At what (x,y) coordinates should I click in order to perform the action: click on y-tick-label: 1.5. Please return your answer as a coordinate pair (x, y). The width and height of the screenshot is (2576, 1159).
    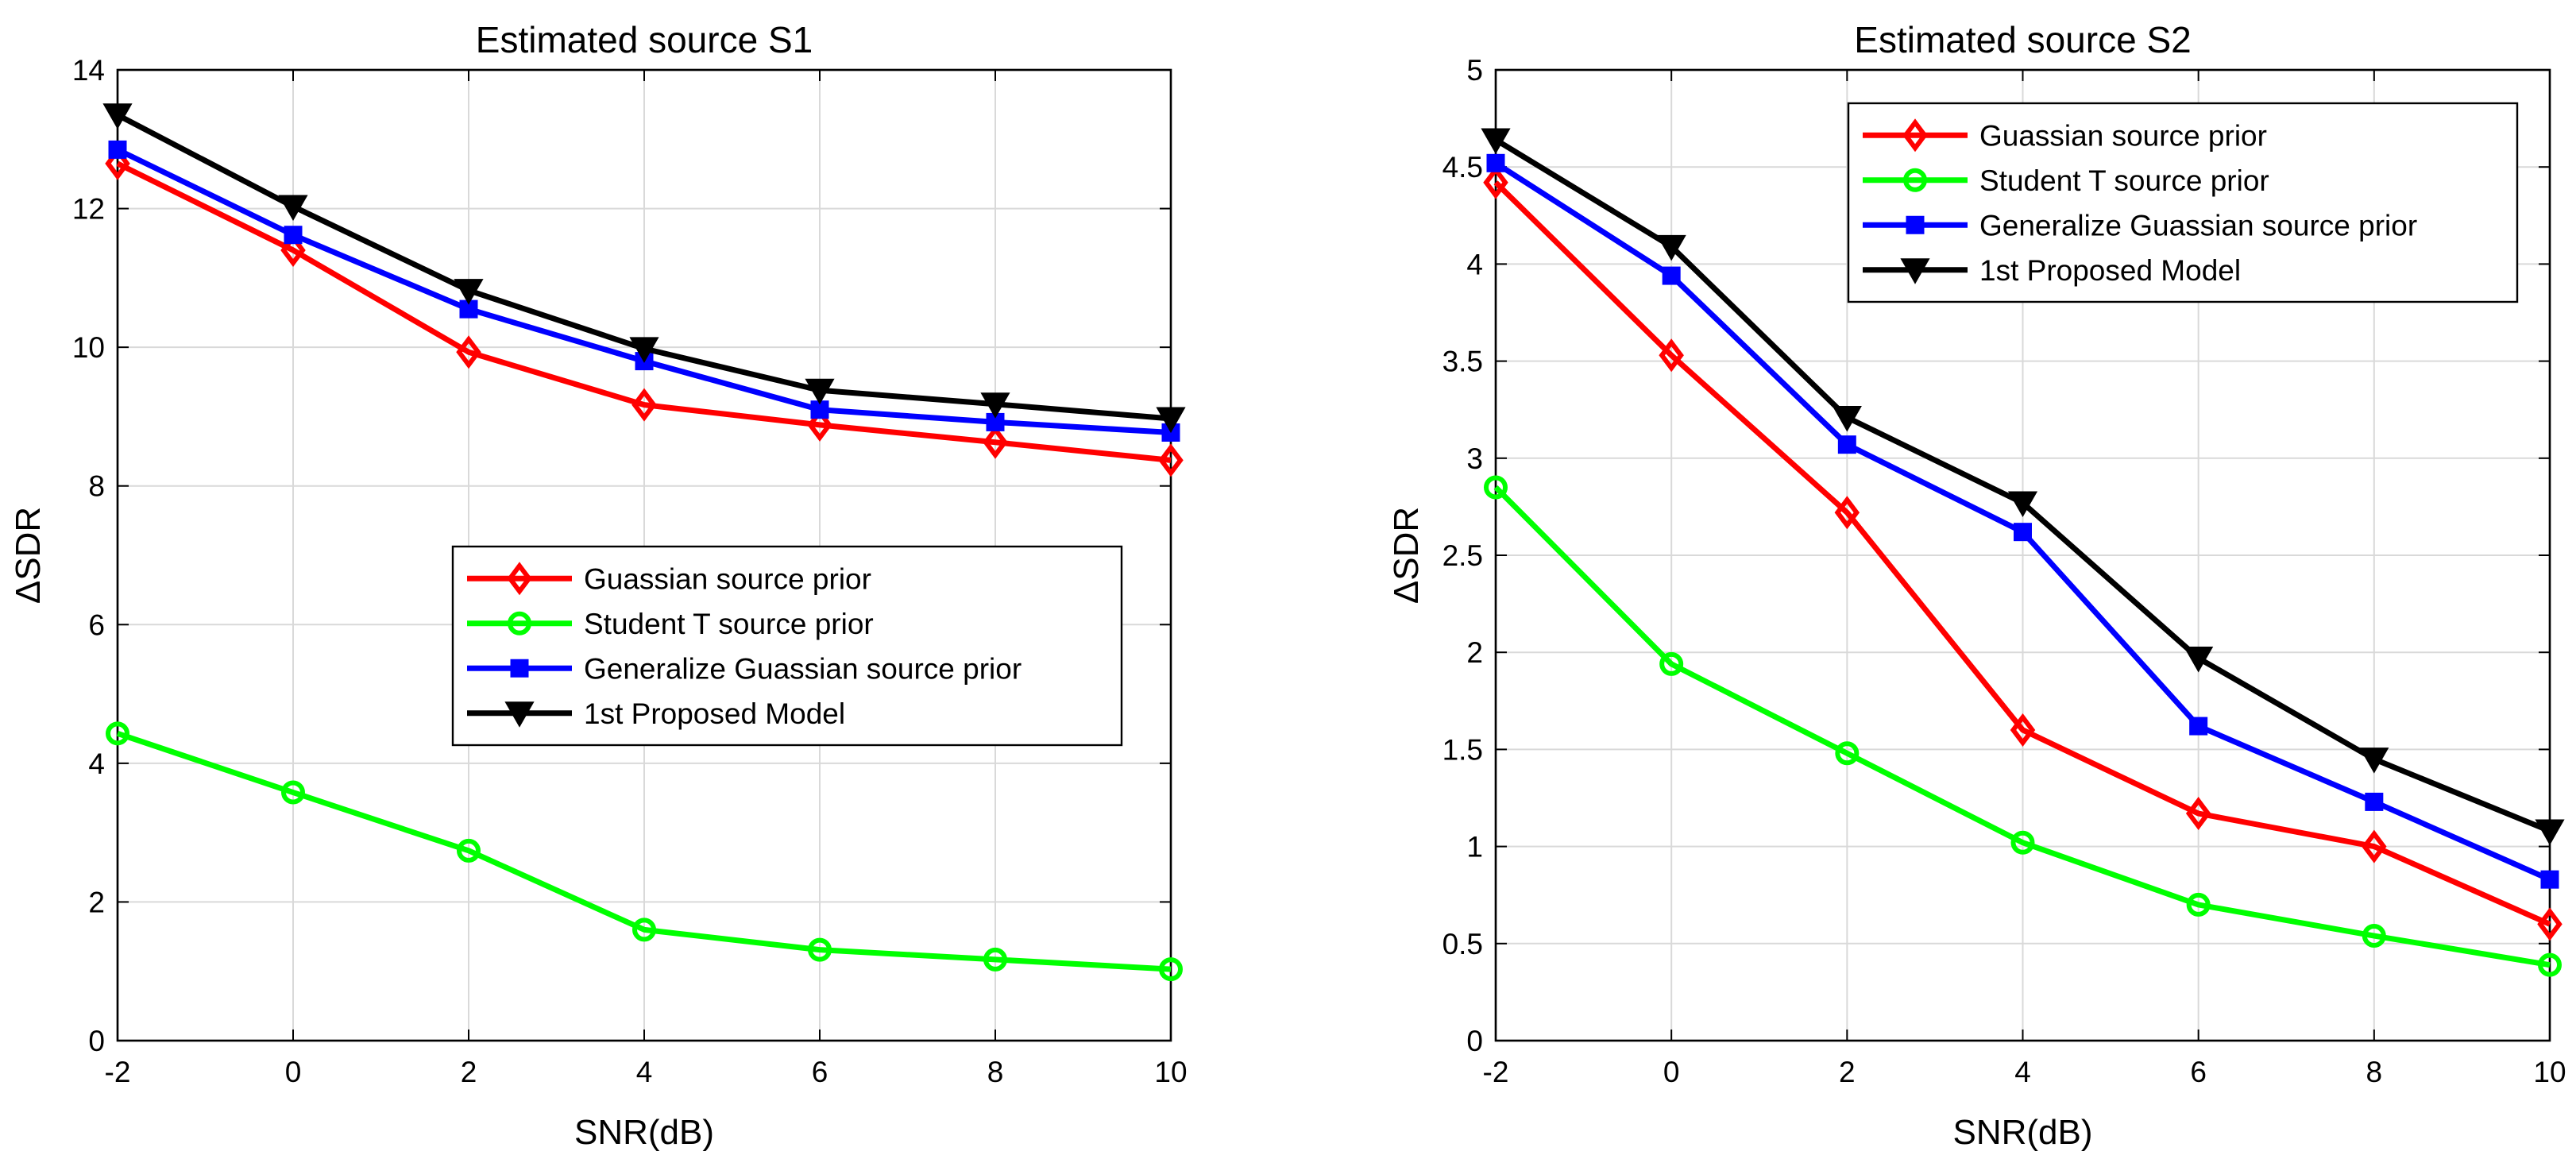
    Looking at the image, I should click on (1463, 749).